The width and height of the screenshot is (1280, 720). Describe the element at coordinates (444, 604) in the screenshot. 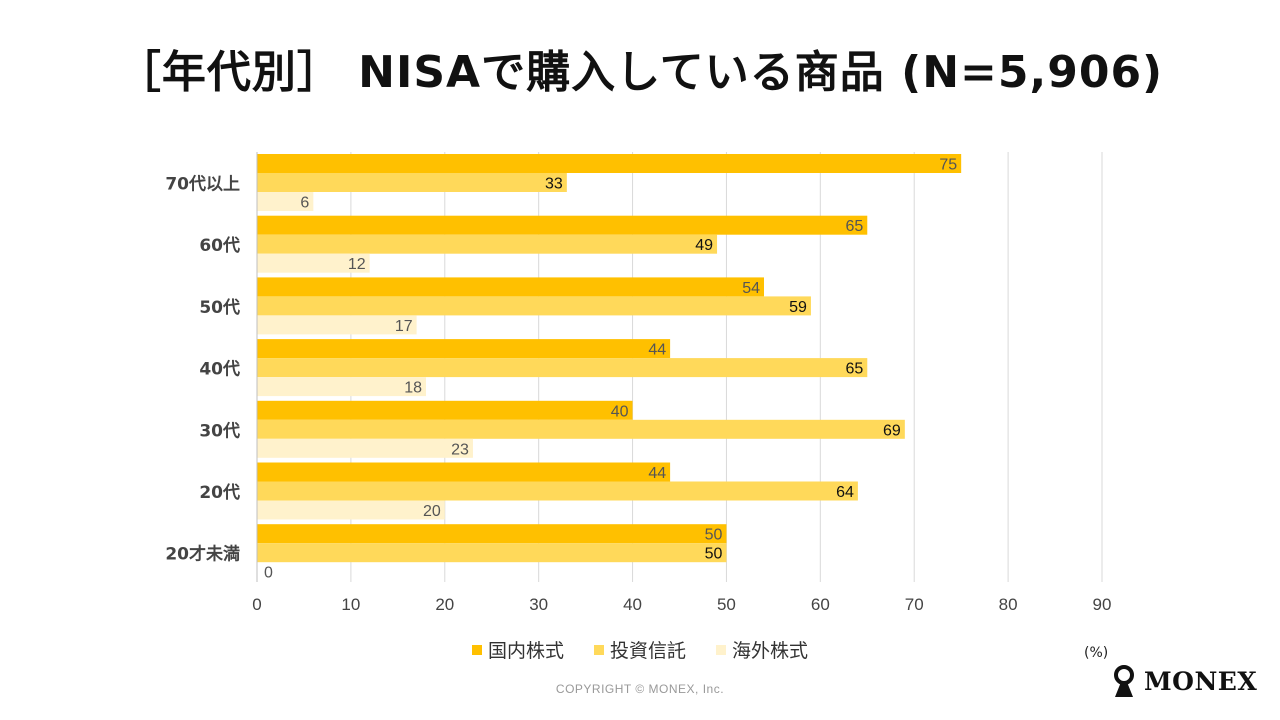

I see `x-tick-label: 20` at that location.